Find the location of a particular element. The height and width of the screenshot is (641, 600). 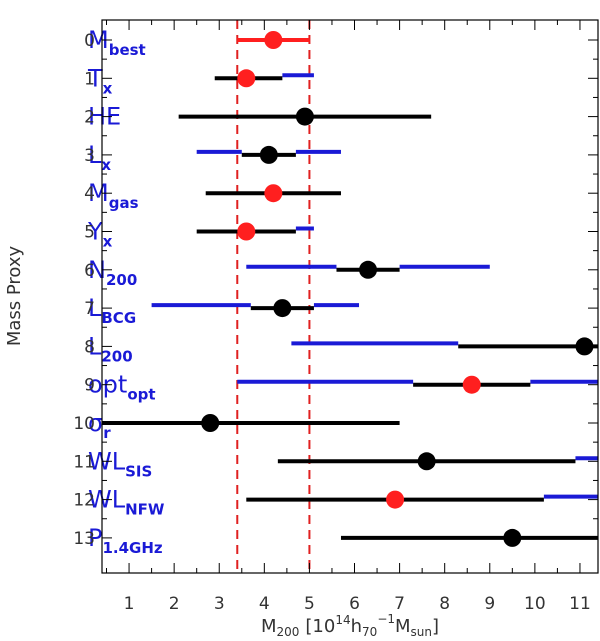

x-tick-label-7: 7 is located at coordinates (399, 604).